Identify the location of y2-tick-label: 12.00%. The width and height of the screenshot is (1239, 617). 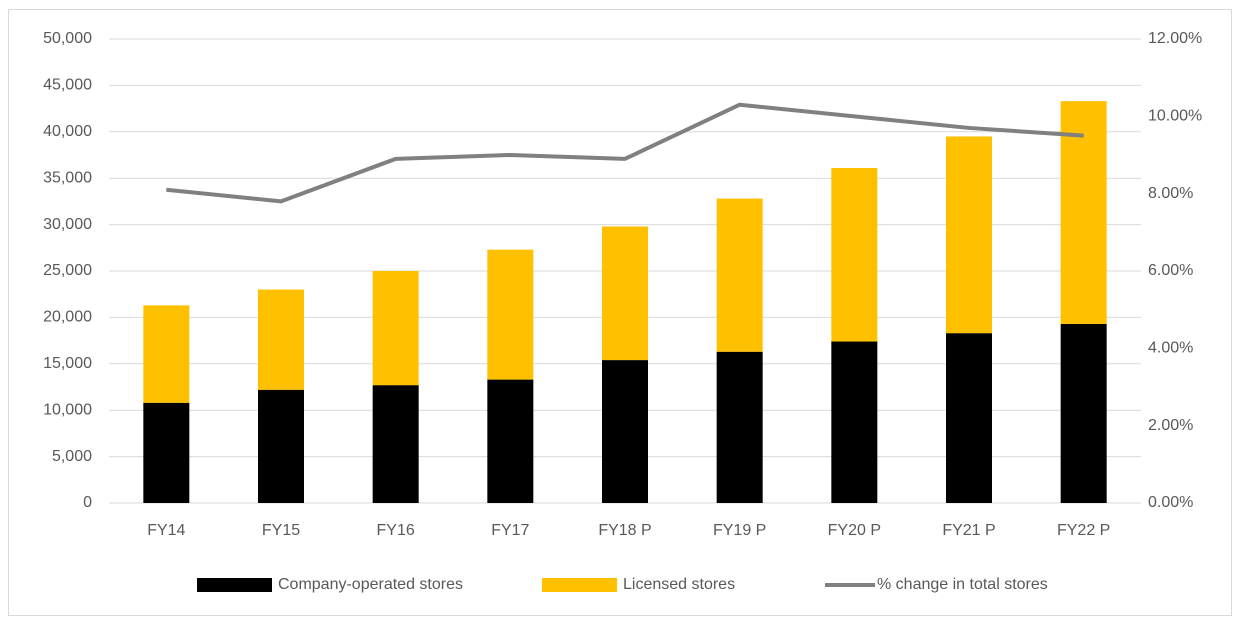
(1175, 38).